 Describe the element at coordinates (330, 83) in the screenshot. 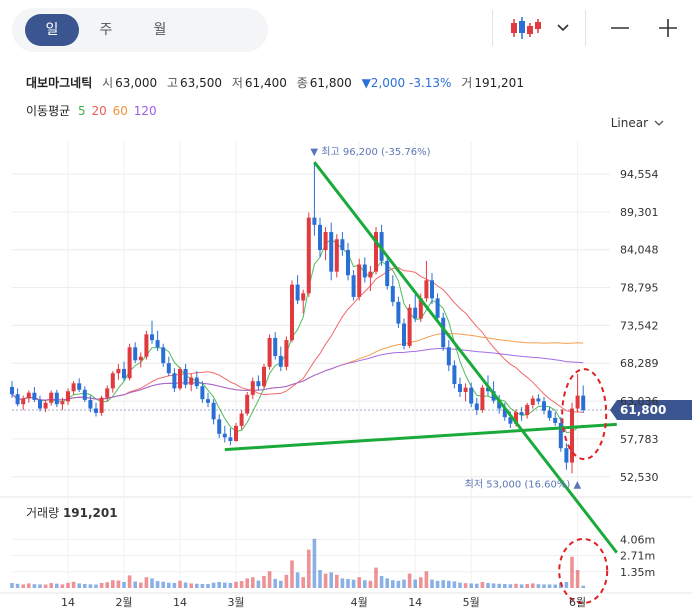

I see `close-price: 61,800` at that location.